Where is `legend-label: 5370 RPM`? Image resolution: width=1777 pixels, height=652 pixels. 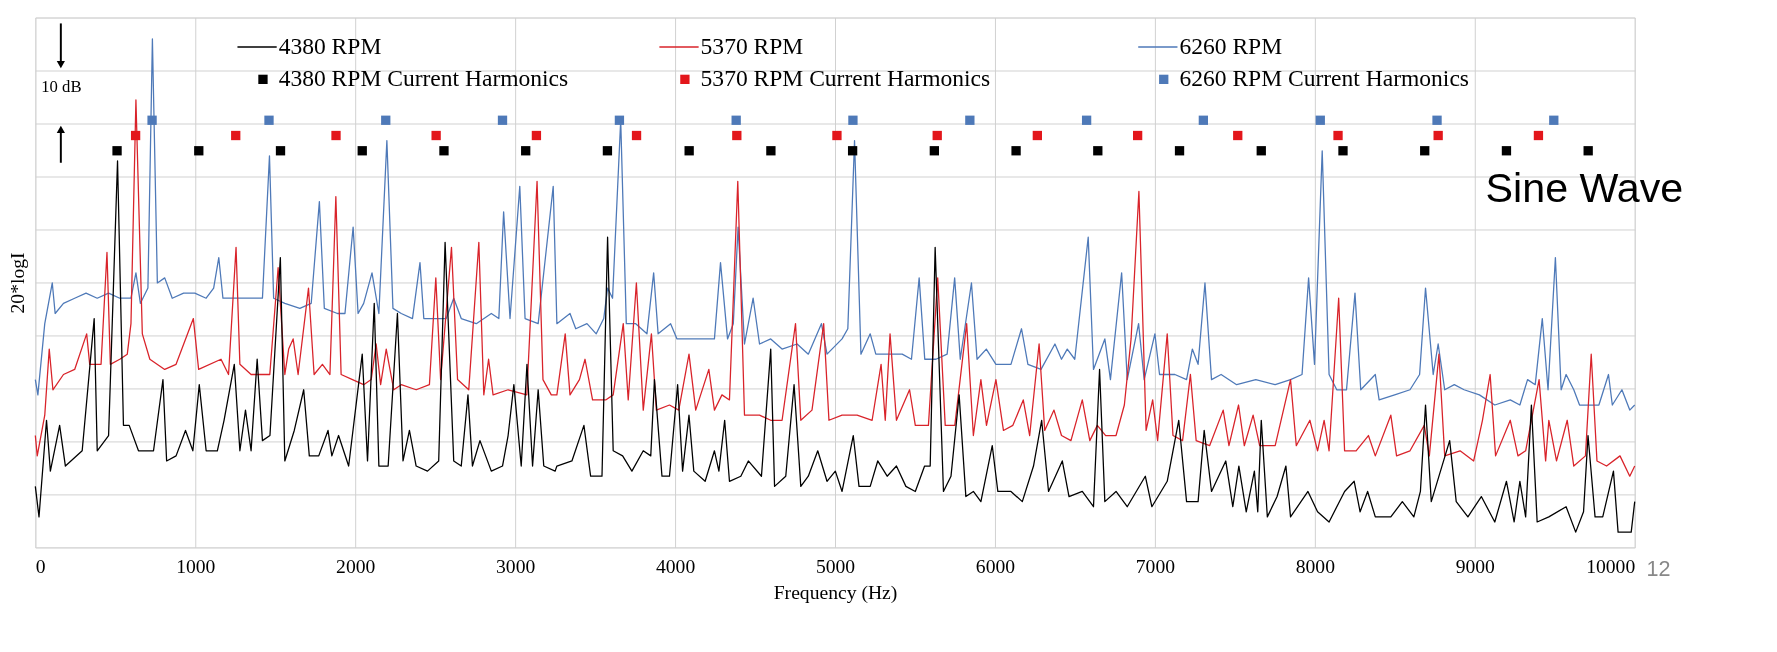
legend-label: 5370 RPM is located at coordinates (752, 45).